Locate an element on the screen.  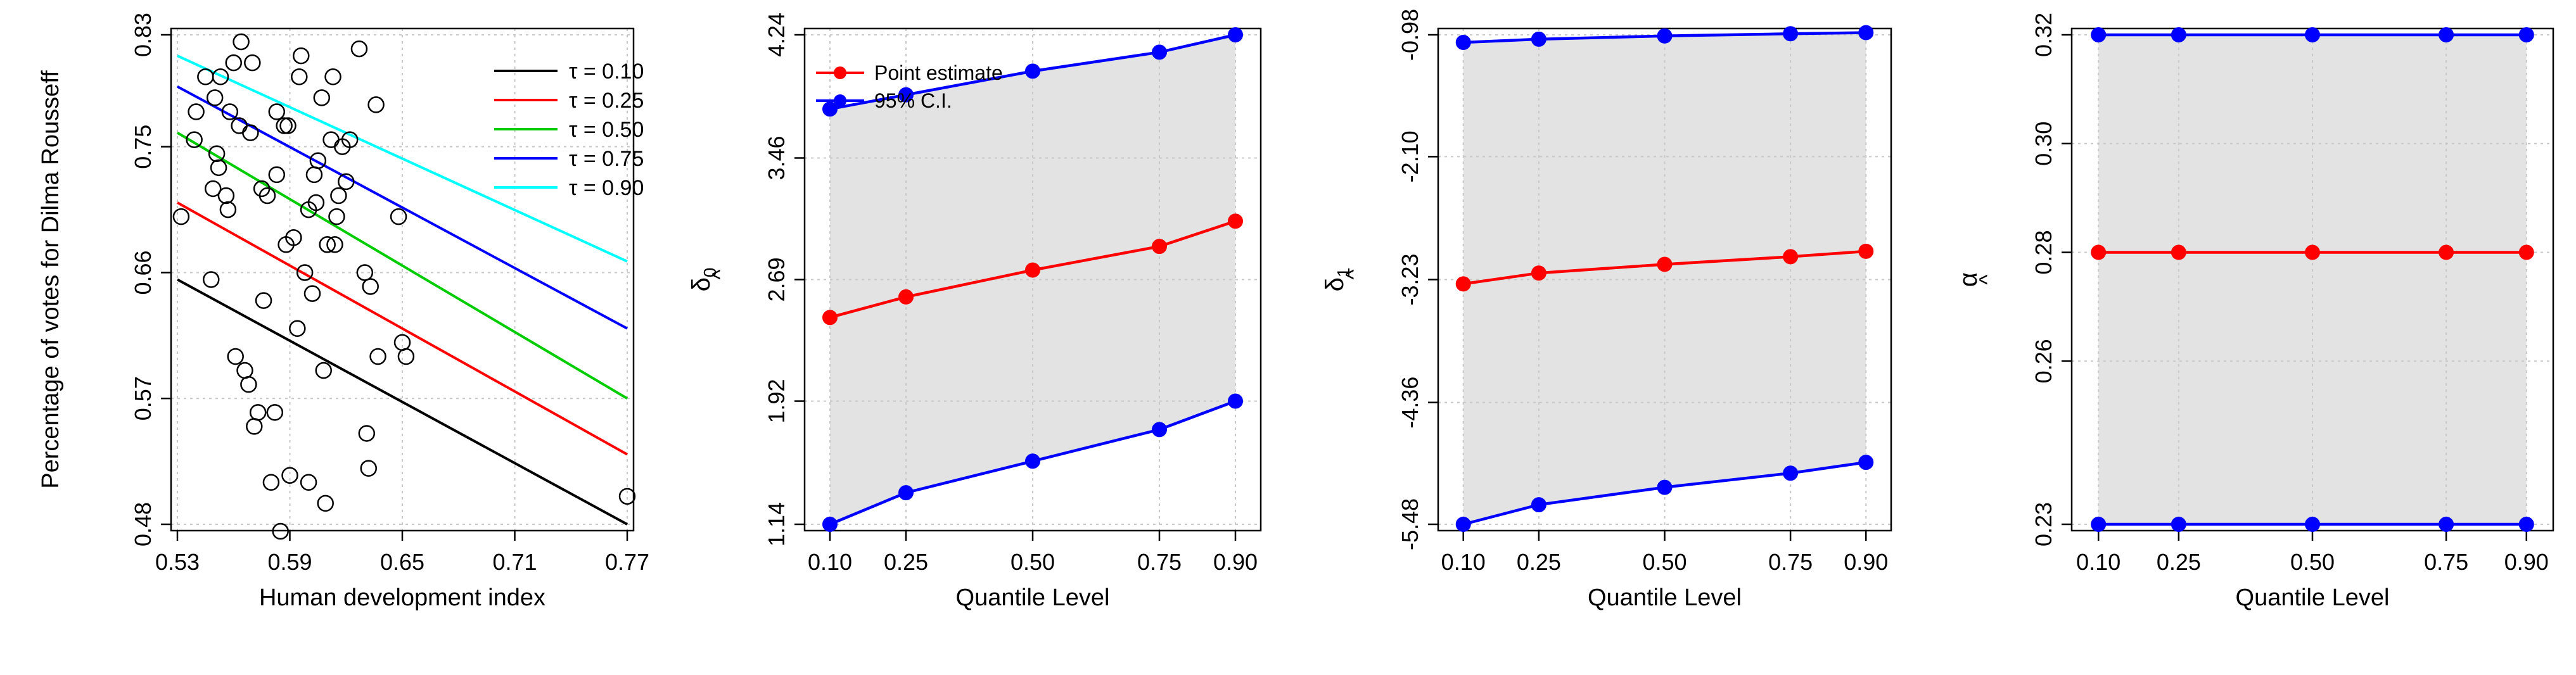
legend-label: Point estimate is located at coordinates (938, 72).